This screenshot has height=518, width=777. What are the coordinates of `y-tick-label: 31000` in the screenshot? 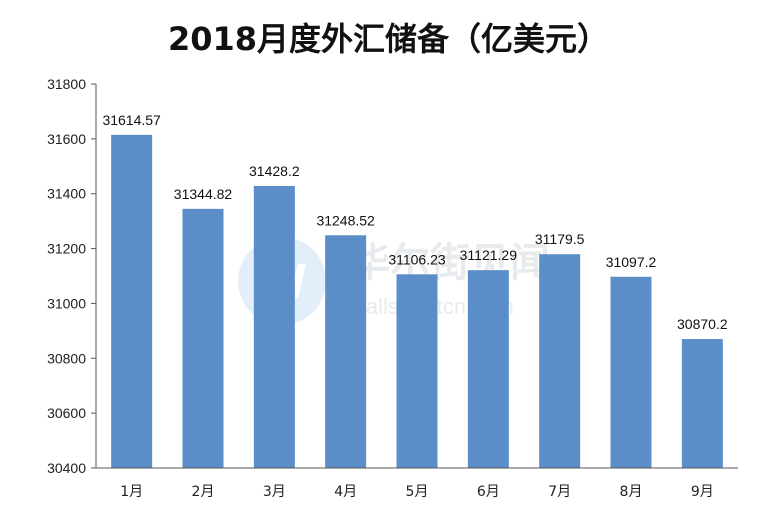 It's located at (66, 303).